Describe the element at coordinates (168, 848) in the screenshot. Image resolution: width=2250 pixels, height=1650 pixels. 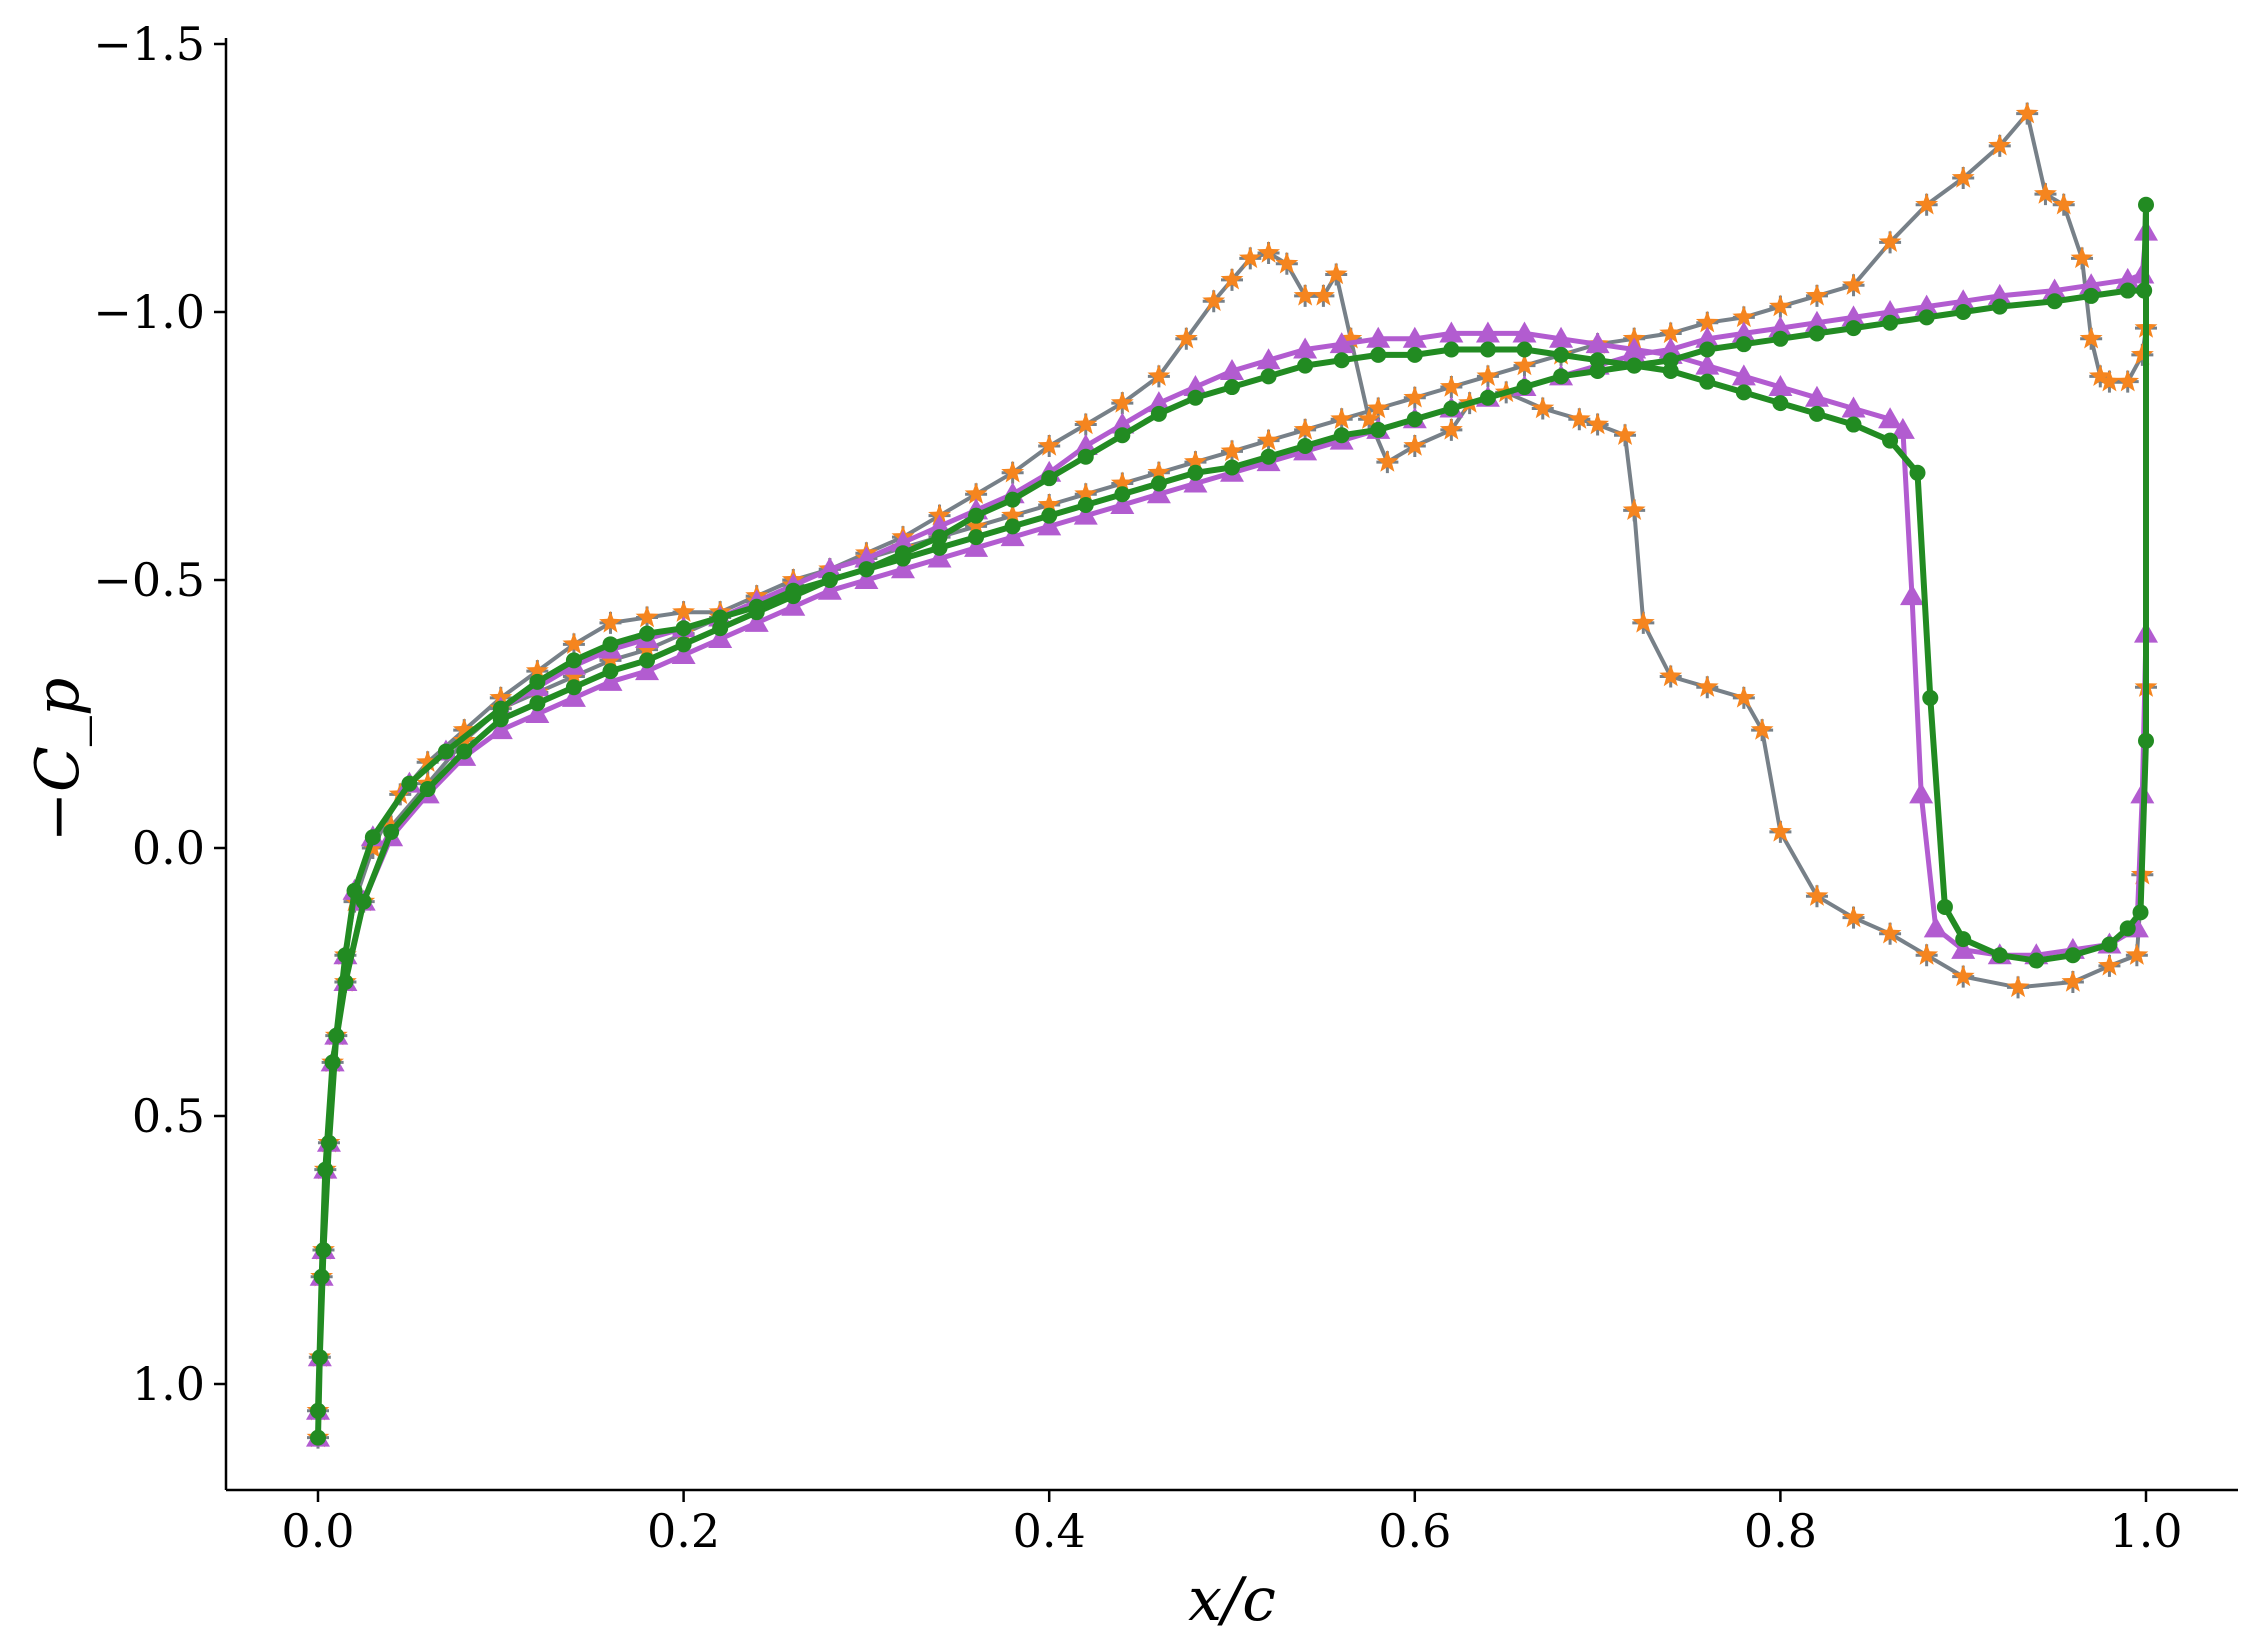
I see `y-tick-label: 0.0` at that location.